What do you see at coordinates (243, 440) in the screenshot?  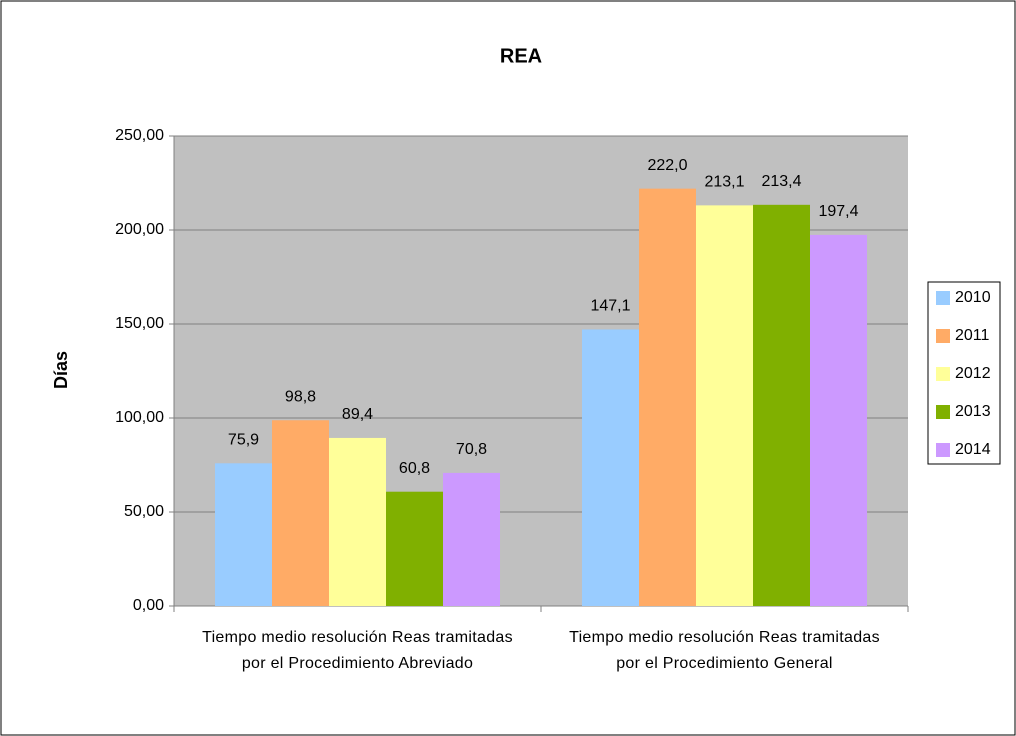 I see `value-label: 75,9` at bounding box center [243, 440].